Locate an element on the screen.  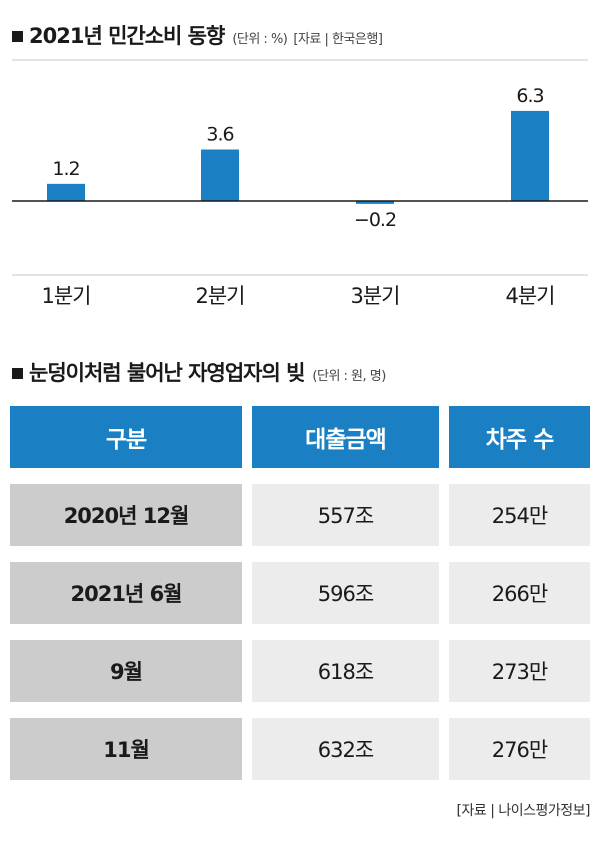
table-source: [자료 | 나이스평가정보] is located at coordinates (523, 811).